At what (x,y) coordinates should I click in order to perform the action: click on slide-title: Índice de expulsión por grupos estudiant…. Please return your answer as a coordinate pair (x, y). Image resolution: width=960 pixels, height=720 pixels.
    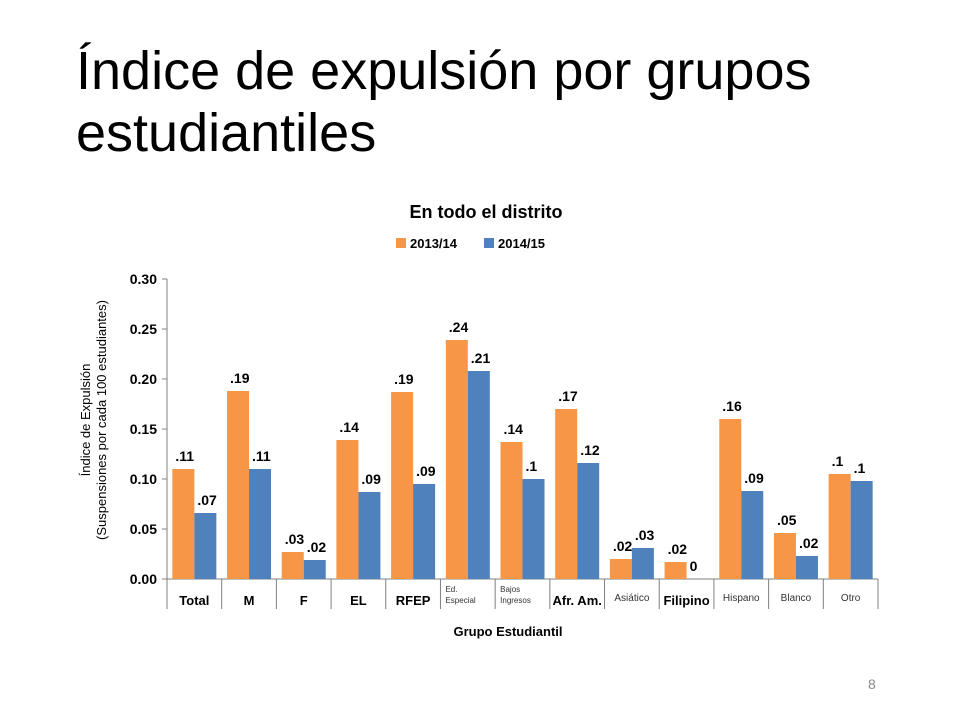
    Looking at the image, I should click on (444, 102).